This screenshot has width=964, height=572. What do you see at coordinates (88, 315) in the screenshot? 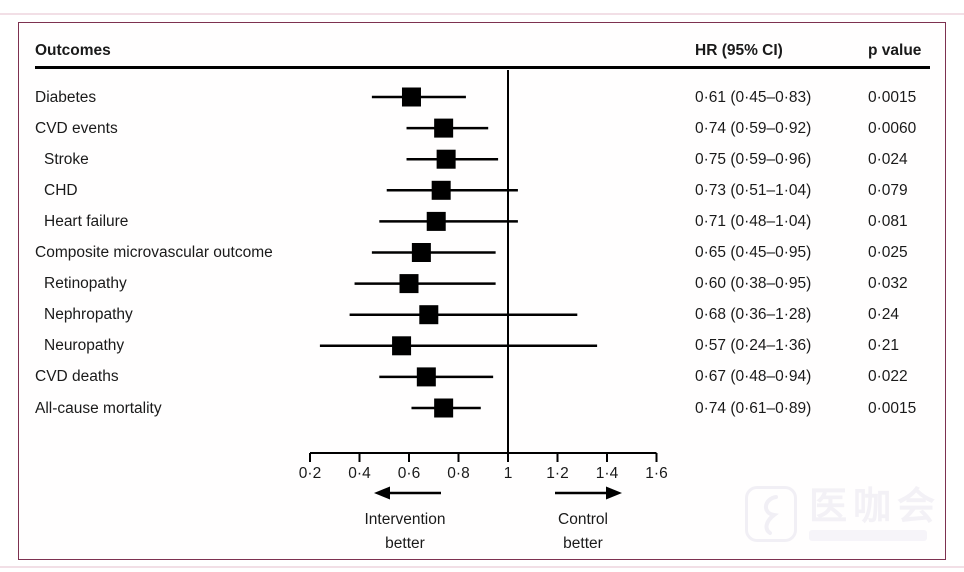
I see `outcome-label: Nephropathy` at bounding box center [88, 315].